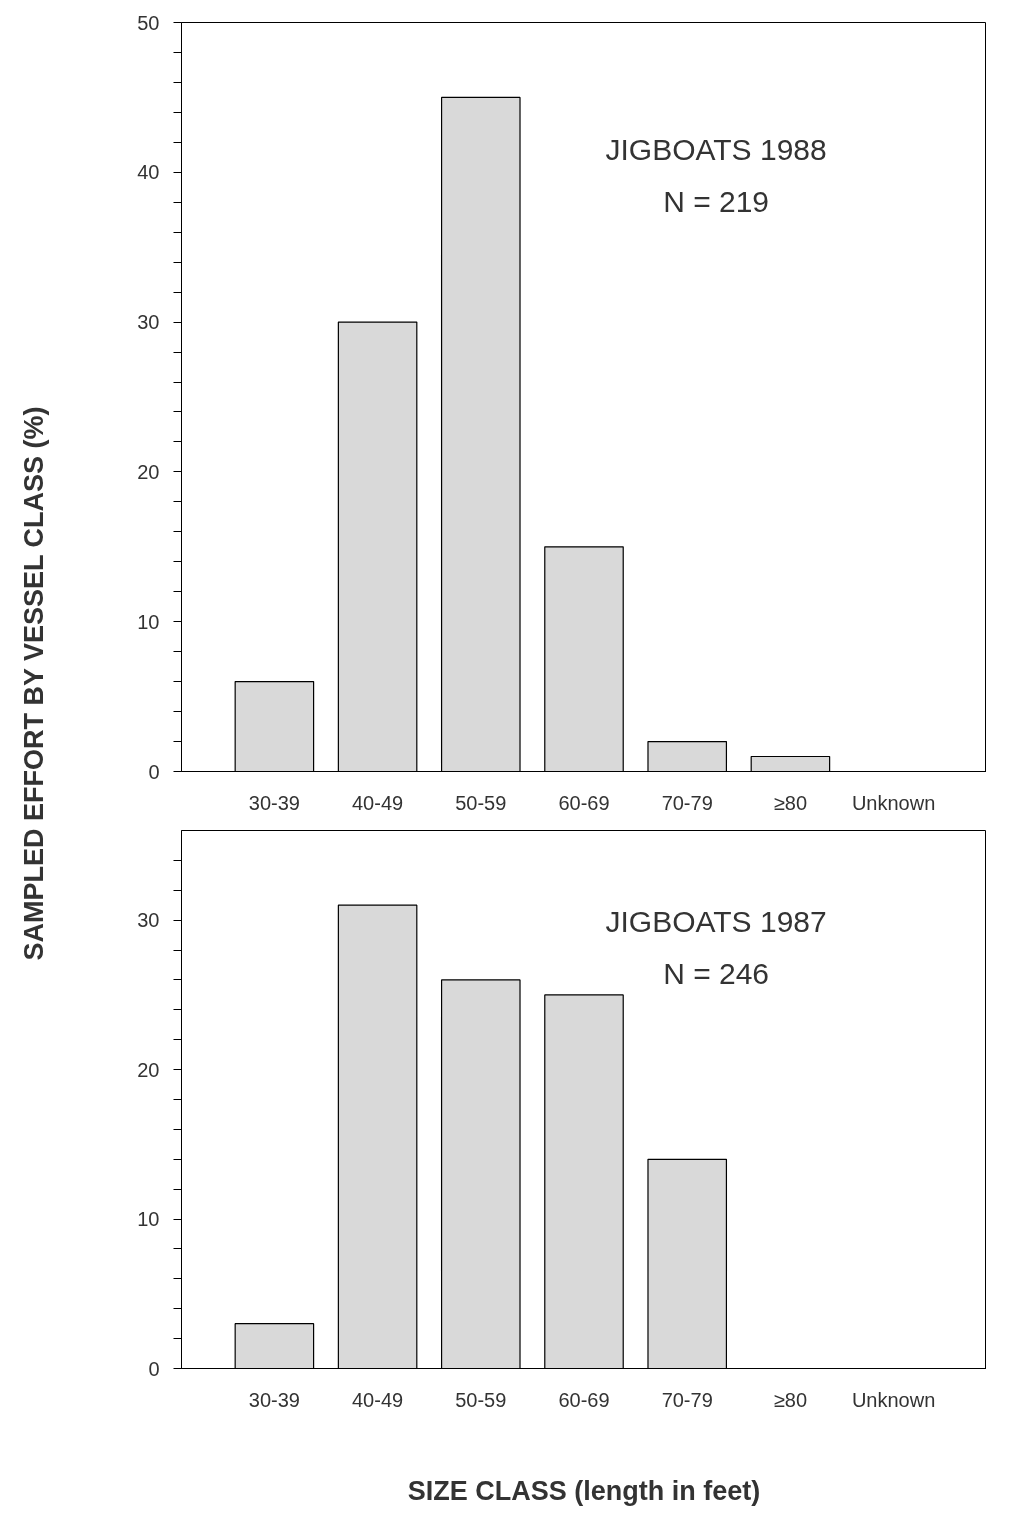 This screenshot has width=1024, height=1515. I want to click on annotation: N = 219, so click(716, 202).